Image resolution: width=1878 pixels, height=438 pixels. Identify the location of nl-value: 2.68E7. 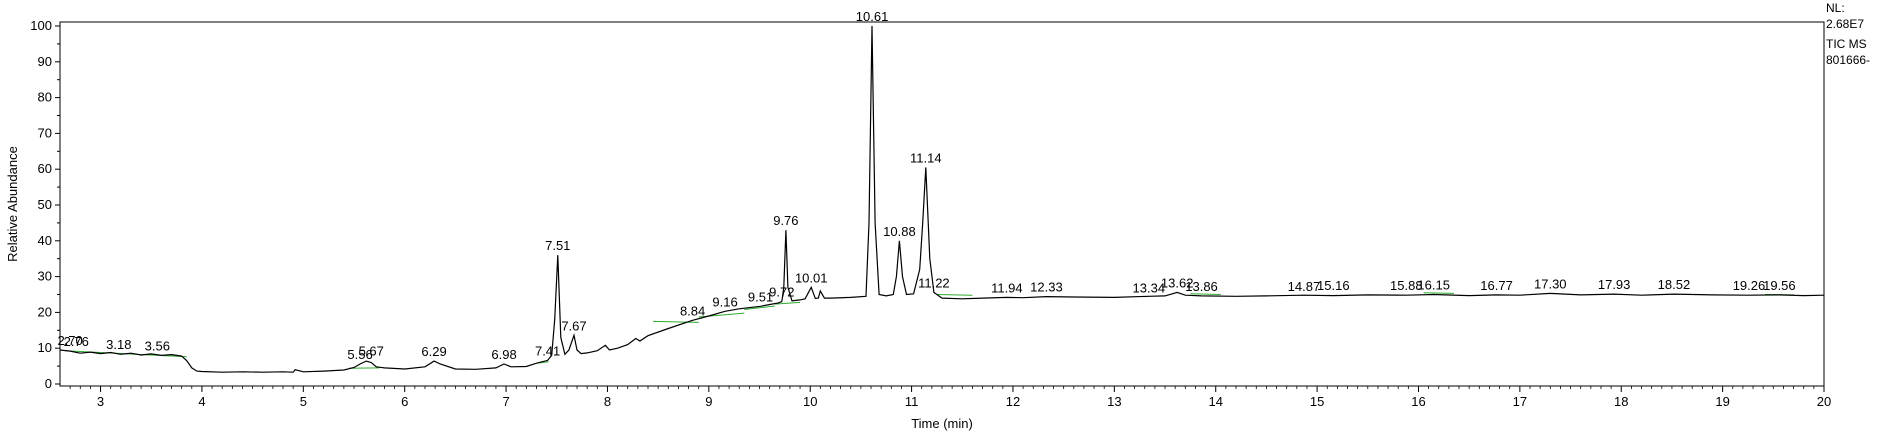
(1845, 24).